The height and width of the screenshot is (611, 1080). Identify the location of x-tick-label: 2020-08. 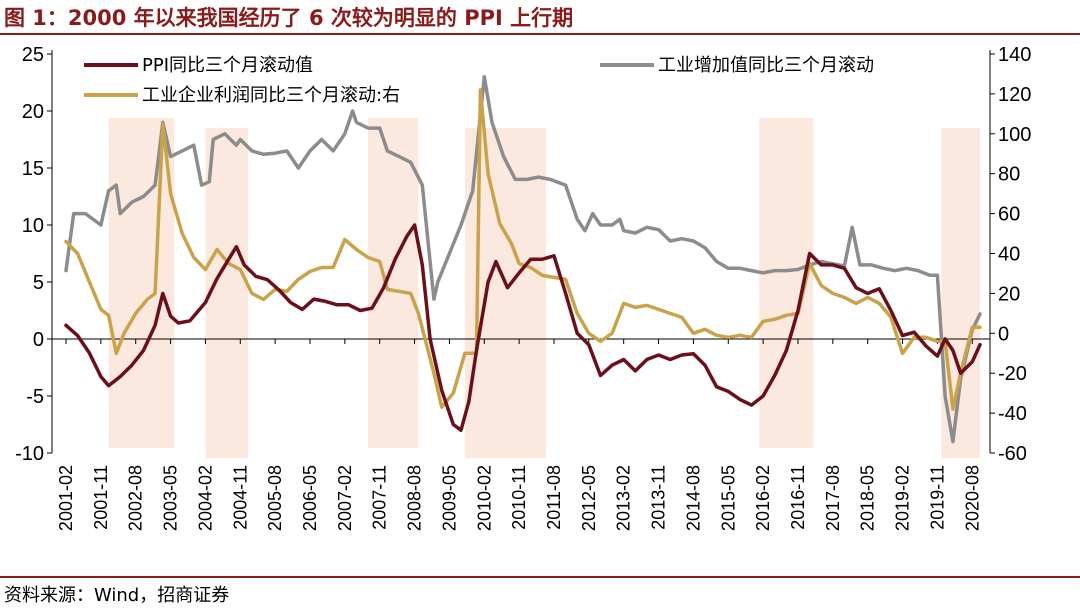
(972, 498).